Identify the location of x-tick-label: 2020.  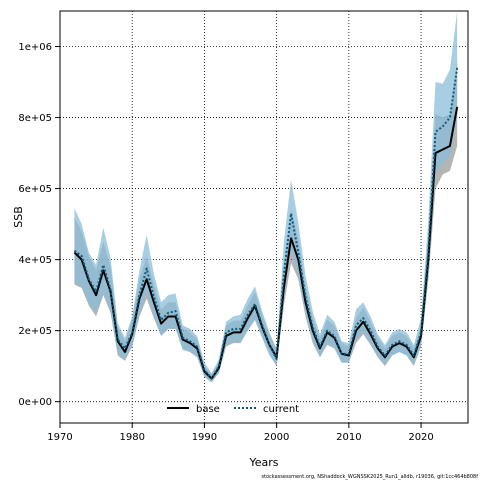
(420, 437).